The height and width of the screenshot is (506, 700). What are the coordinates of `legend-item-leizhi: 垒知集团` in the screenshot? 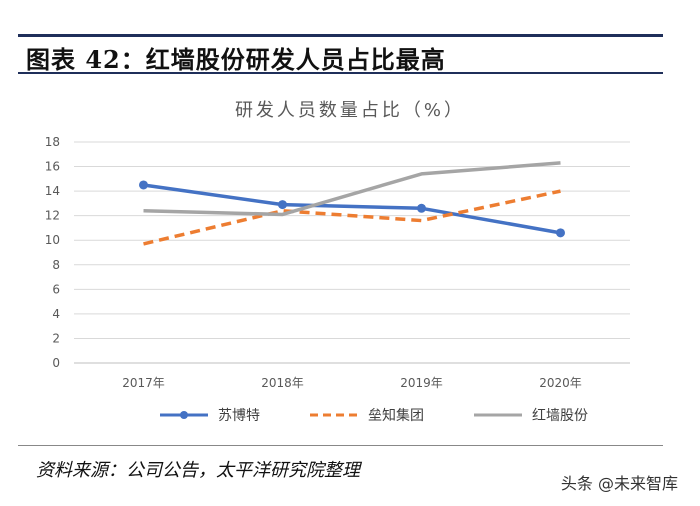 It's located at (366, 415).